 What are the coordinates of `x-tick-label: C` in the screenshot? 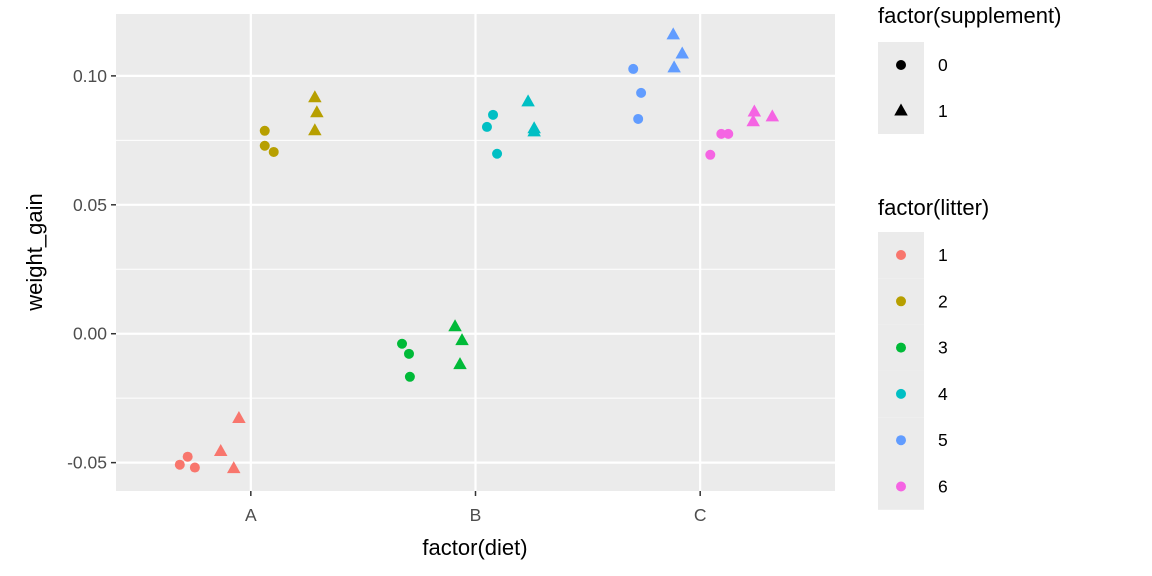 It's located at (700, 515).